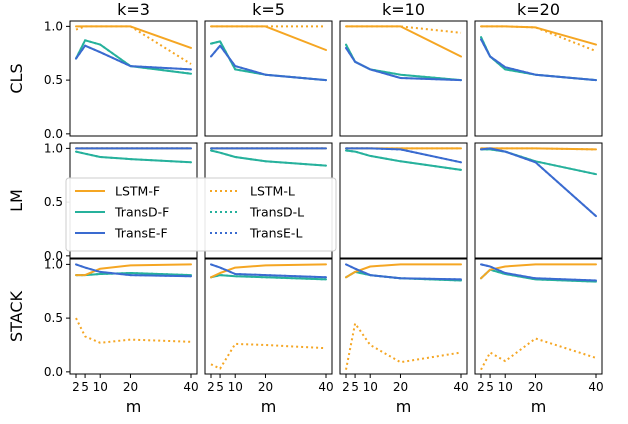 This screenshot has height=424, width=628. I want to click on column-title: k=20, so click(538, 9).